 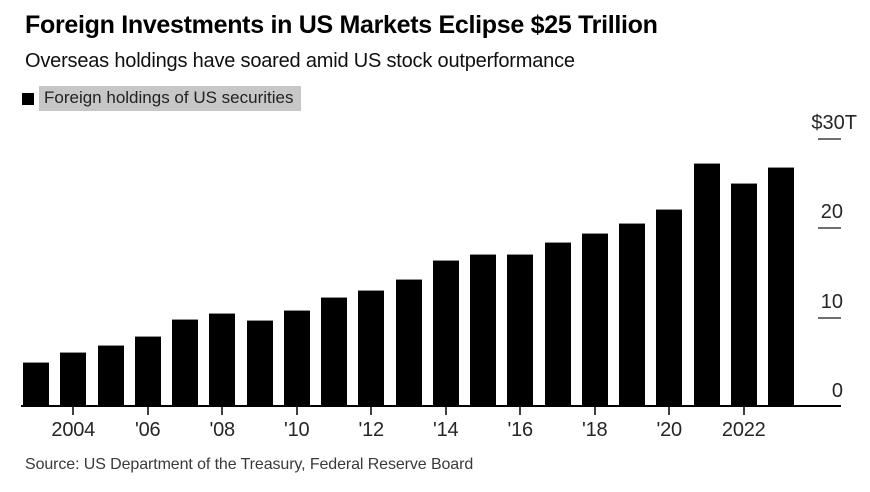 I want to click on x-axis-line, so click(x=431, y=406).